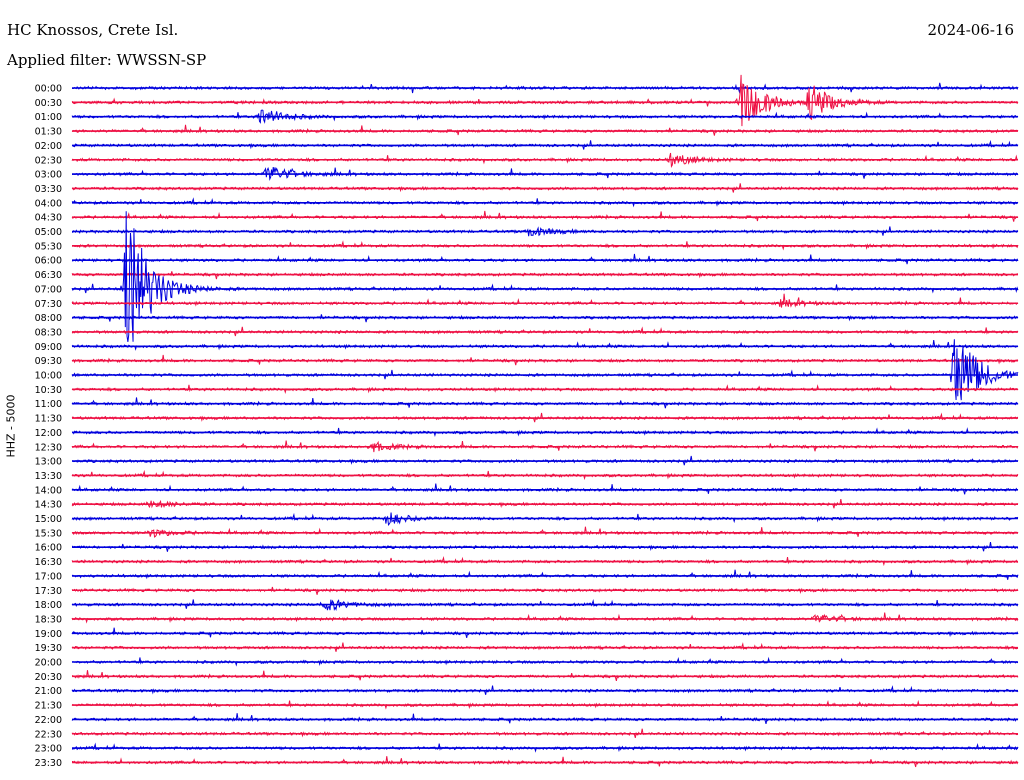  Describe the element at coordinates (48, 289) in the screenshot. I see `row-label: 07:00` at that location.